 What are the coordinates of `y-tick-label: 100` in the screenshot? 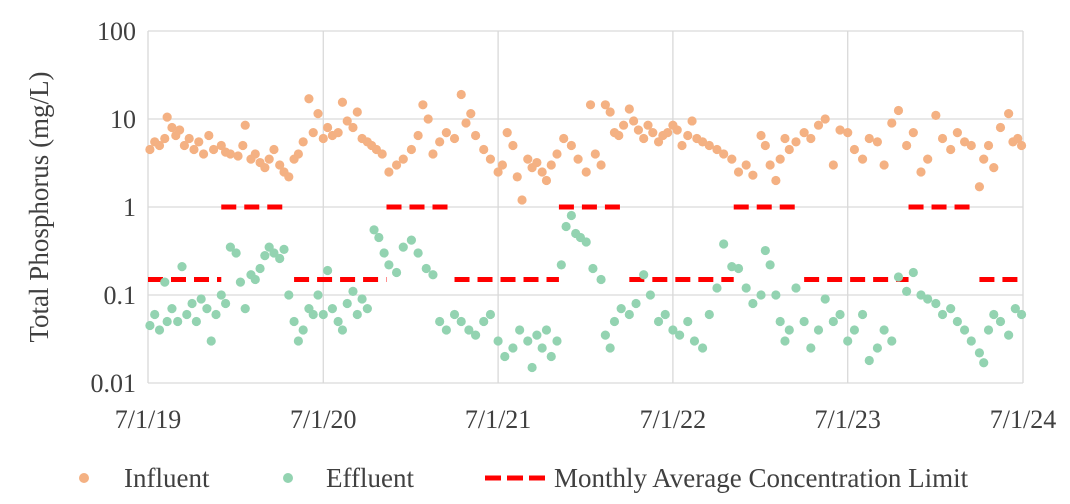 It's located at (116, 31).